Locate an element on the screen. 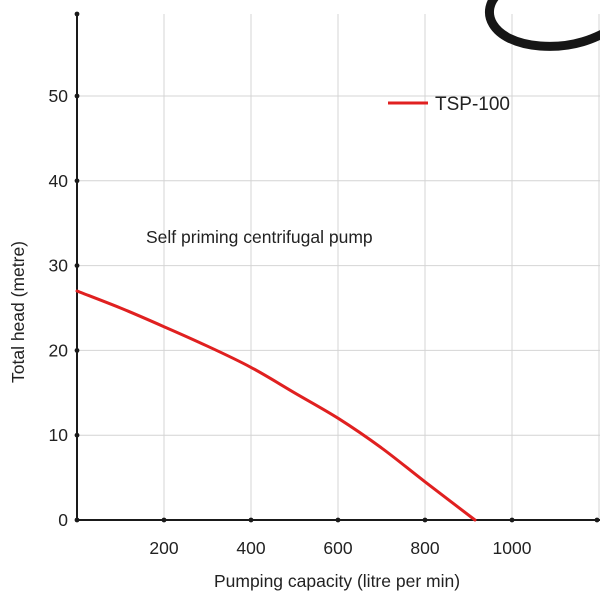  x-tick-label: 600 is located at coordinates (337, 548).